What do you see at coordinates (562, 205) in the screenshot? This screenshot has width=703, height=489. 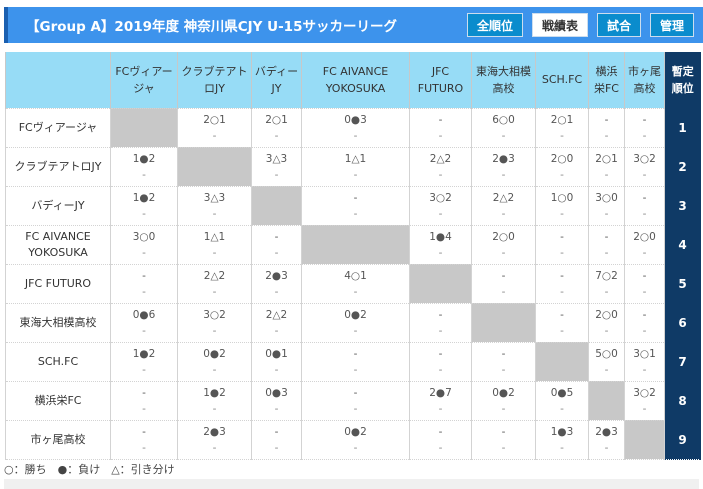 I see `result-cell: 1○0 -` at bounding box center [562, 205].